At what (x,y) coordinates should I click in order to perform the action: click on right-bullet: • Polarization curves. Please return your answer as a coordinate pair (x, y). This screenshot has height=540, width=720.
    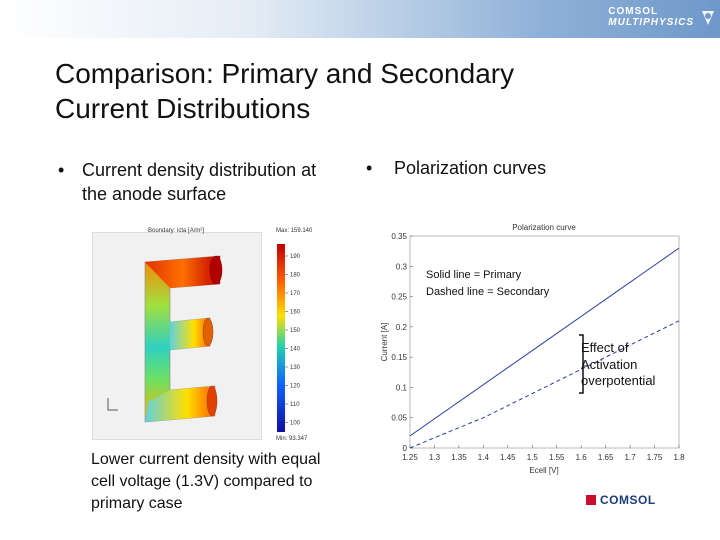
    Looking at the image, I should click on (516, 168).